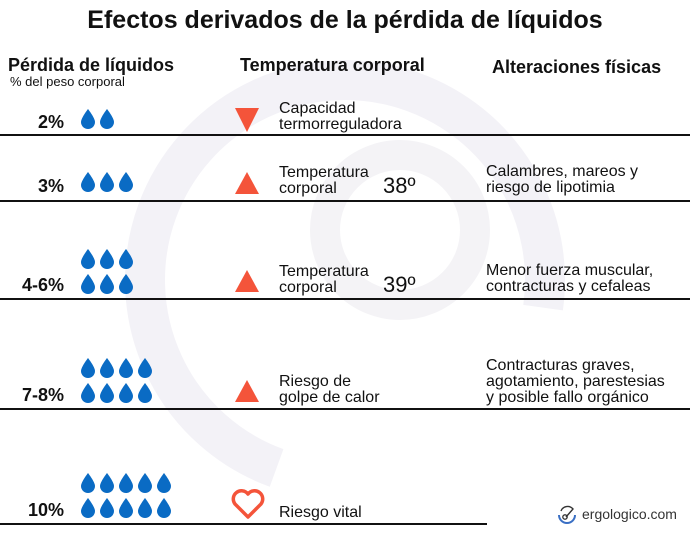 This screenshot has width=690, height=536. Describe the element at coordinates (340, 124) in the screenshot. I see `row-1-temp-line2: termorreguladora` at that location.